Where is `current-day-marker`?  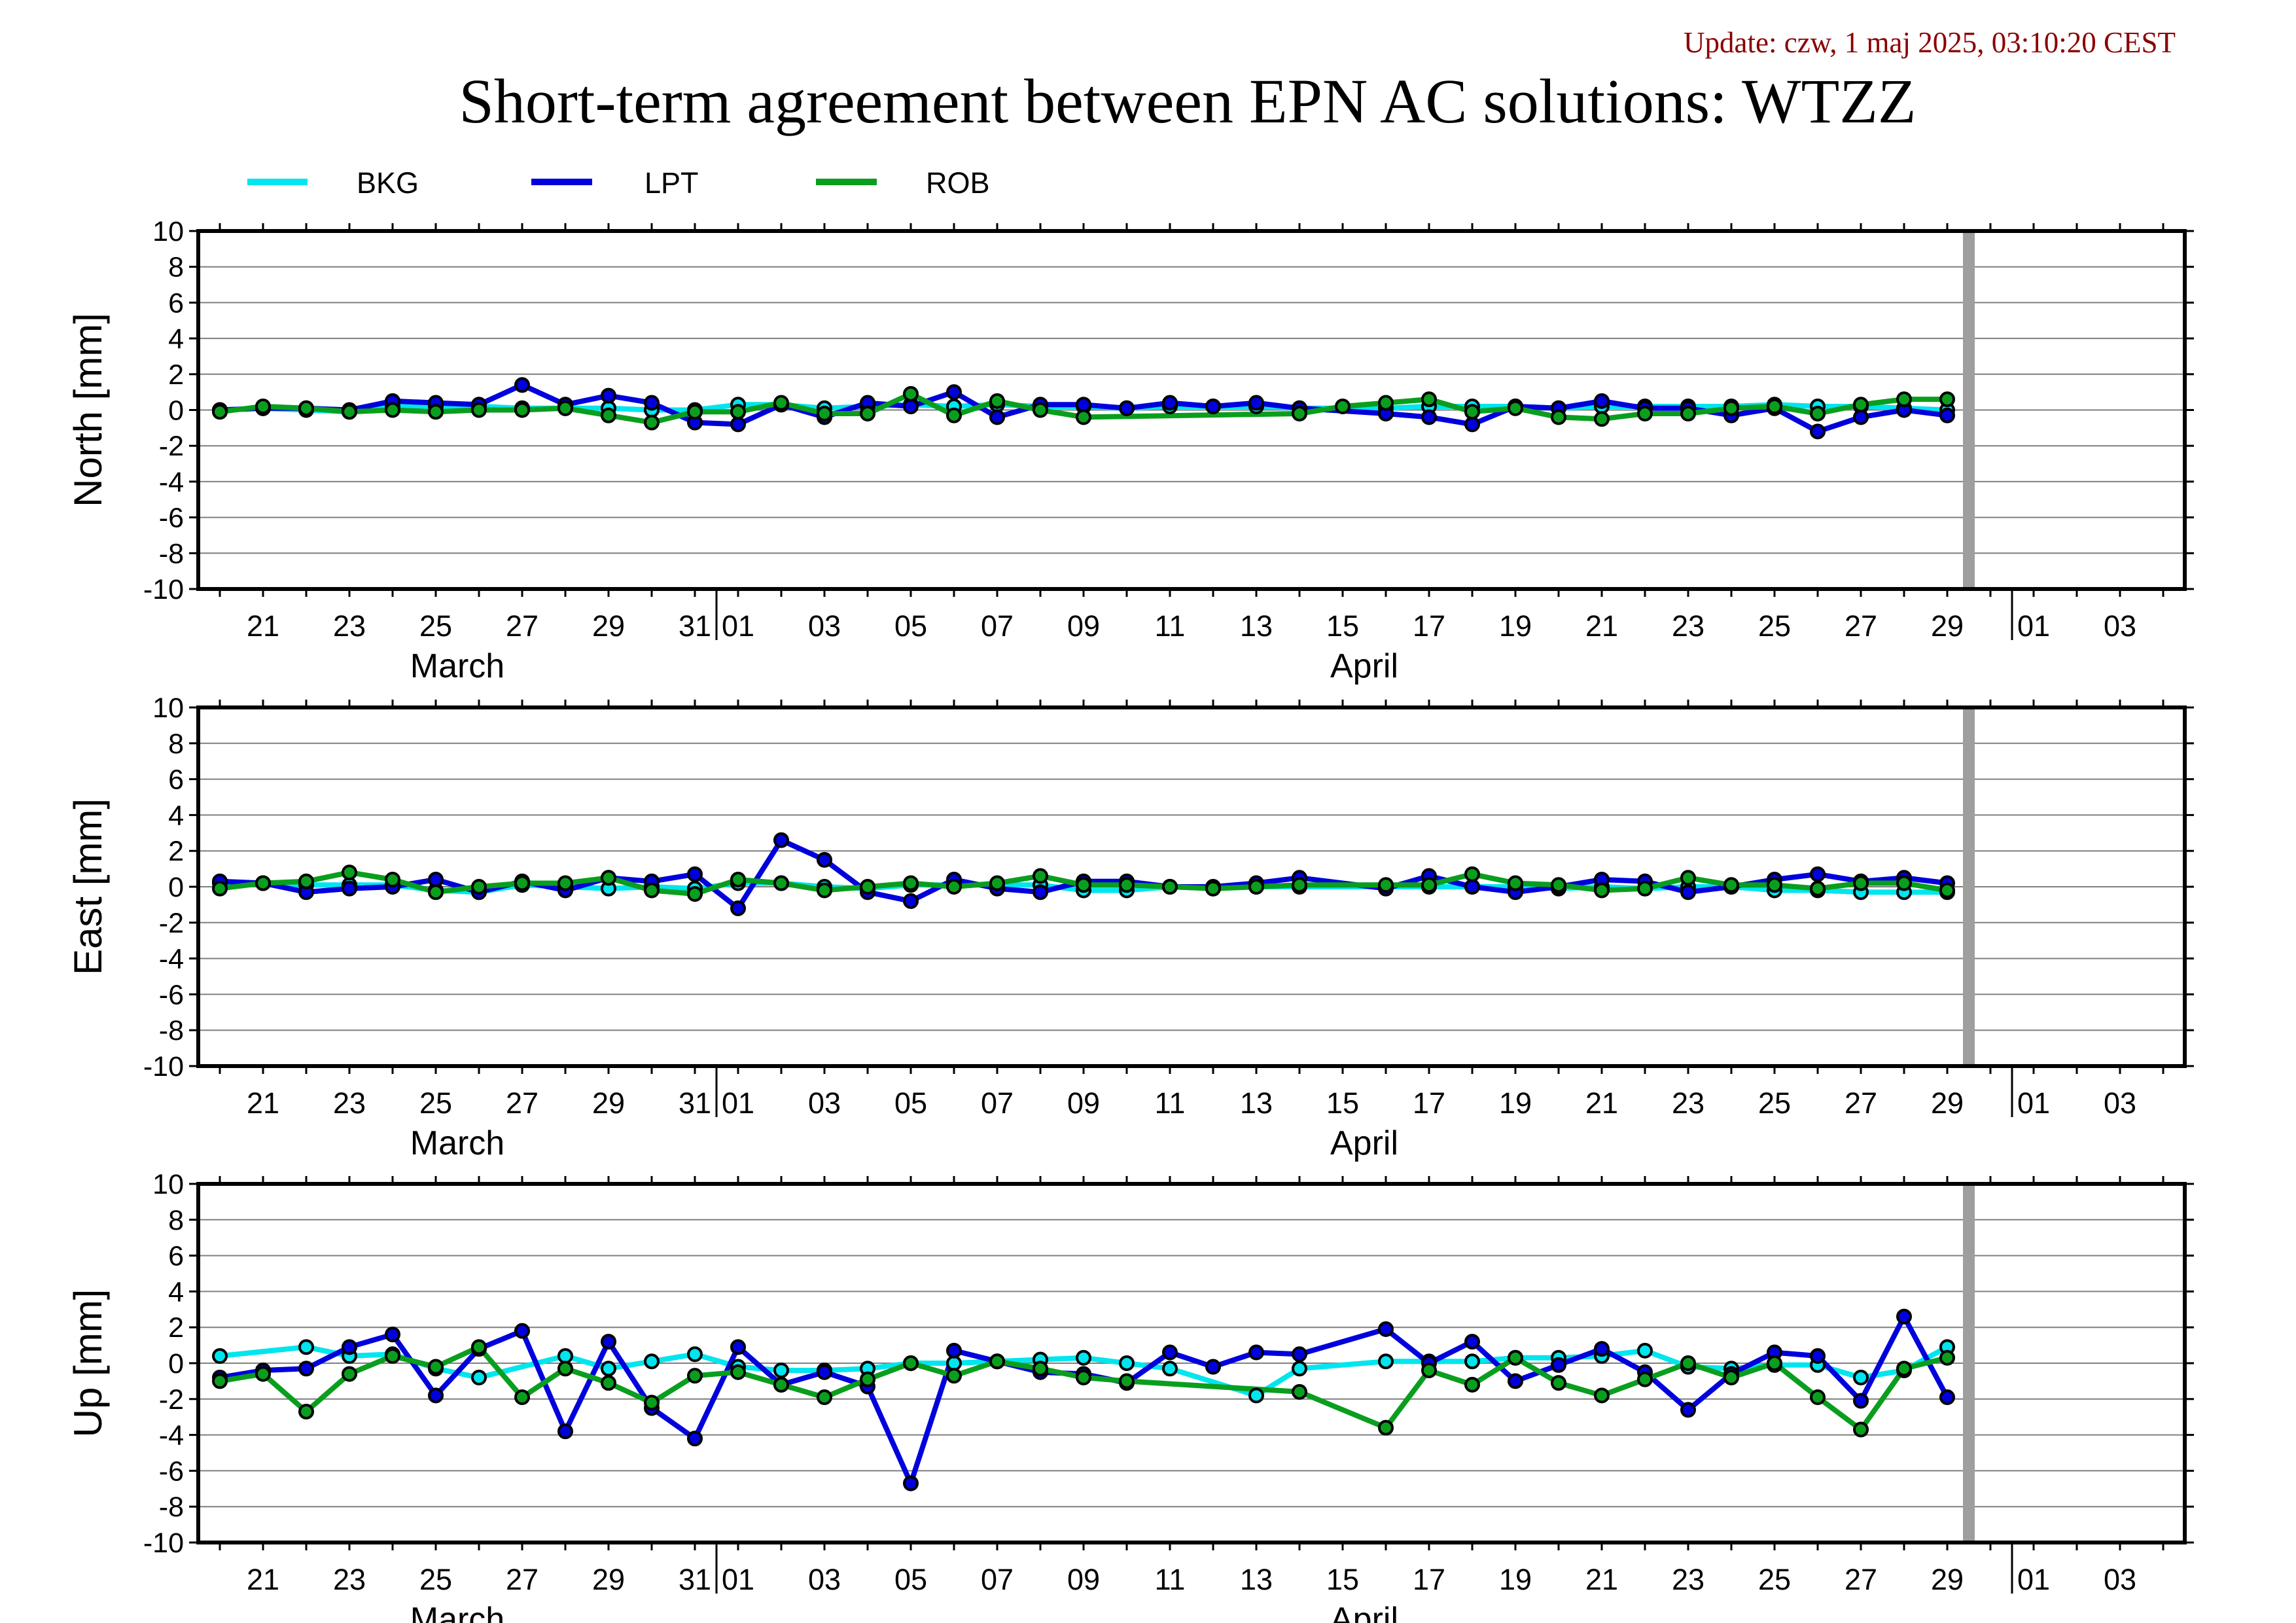
current-day-marker is located at coordinates (1969, 410).